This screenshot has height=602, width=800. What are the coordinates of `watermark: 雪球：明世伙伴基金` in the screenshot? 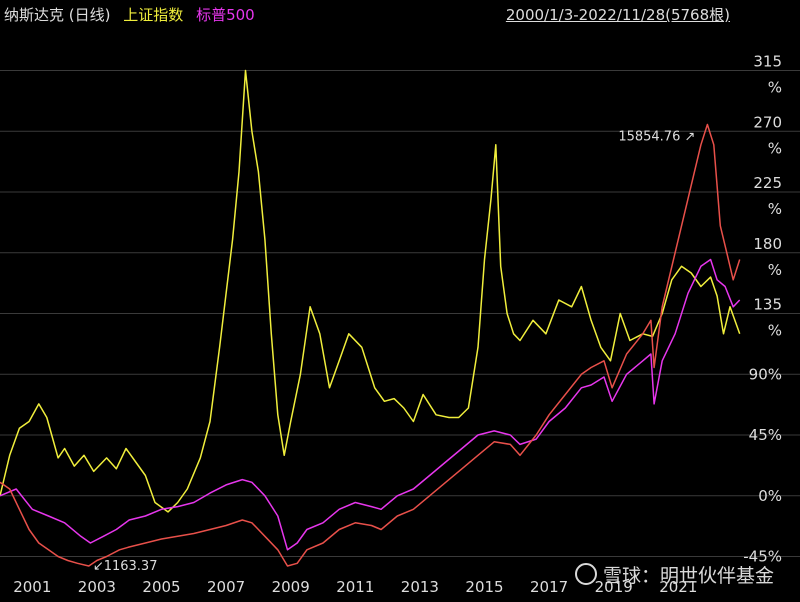 It's located at (674, 574).